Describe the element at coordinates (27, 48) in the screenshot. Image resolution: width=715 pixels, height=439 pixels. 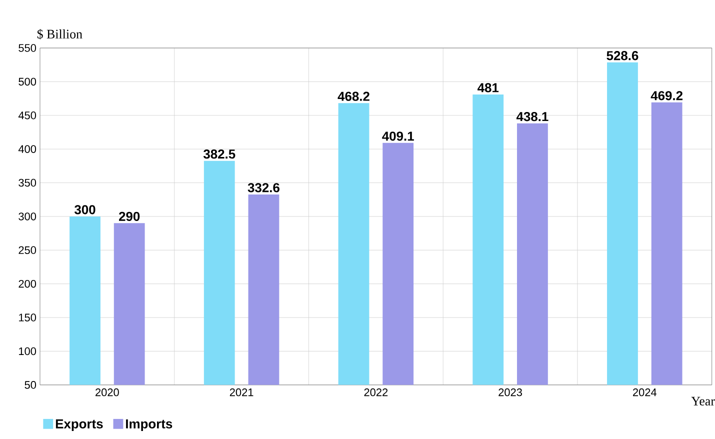
I see `y-tick-label: 550` at that location.